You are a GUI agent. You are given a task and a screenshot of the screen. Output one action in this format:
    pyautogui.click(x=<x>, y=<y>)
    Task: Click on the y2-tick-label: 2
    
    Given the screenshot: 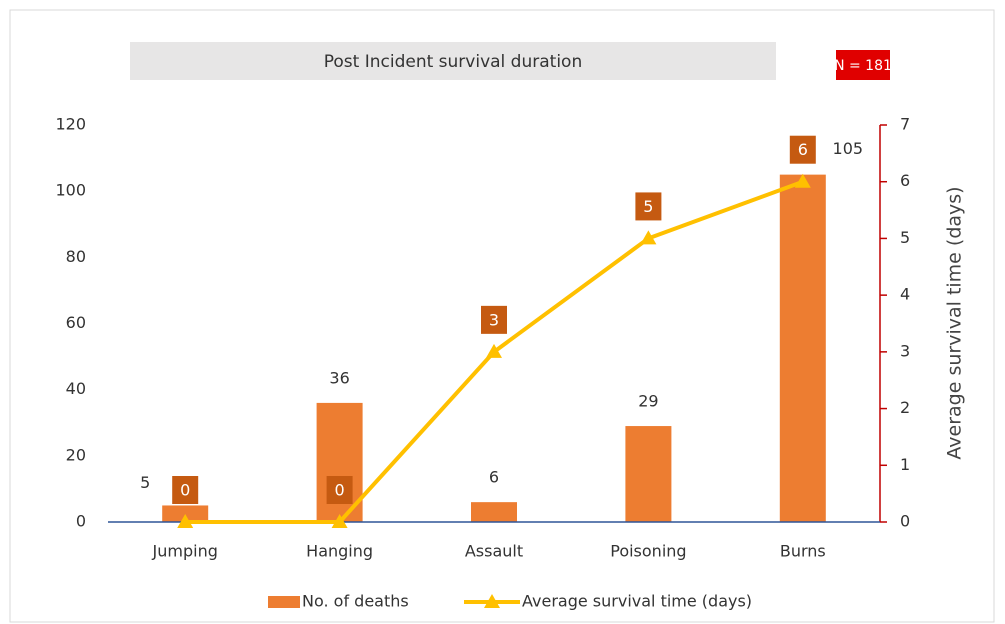 What is the action you would take?
    pyautogui.click(x=905, y=407)
    